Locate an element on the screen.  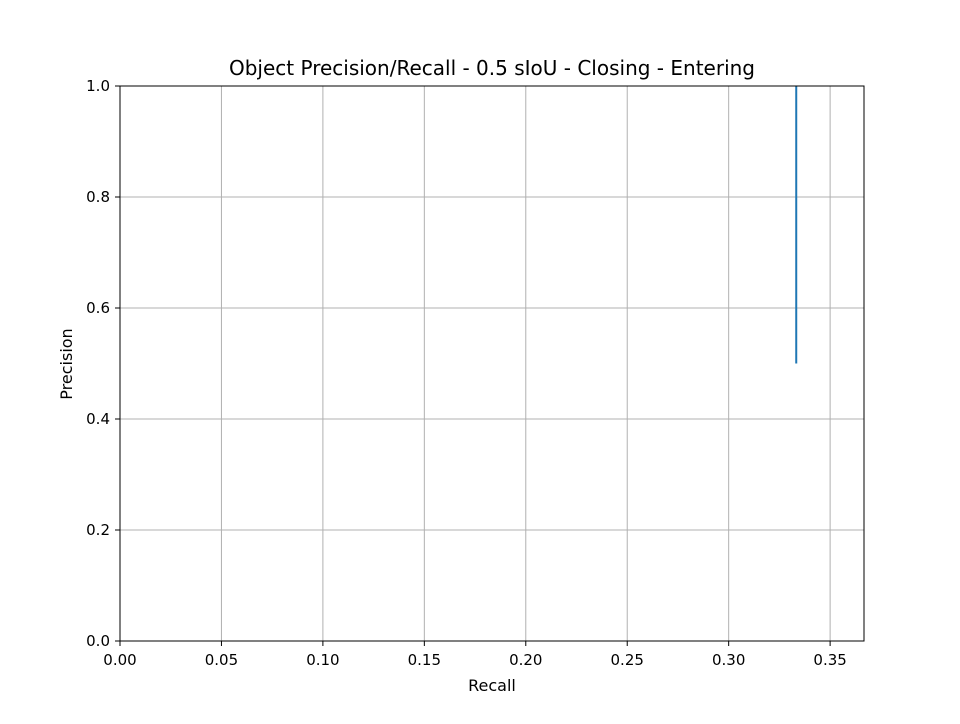
x-tick-label: 0.25 is located at coordinates (627, 660).